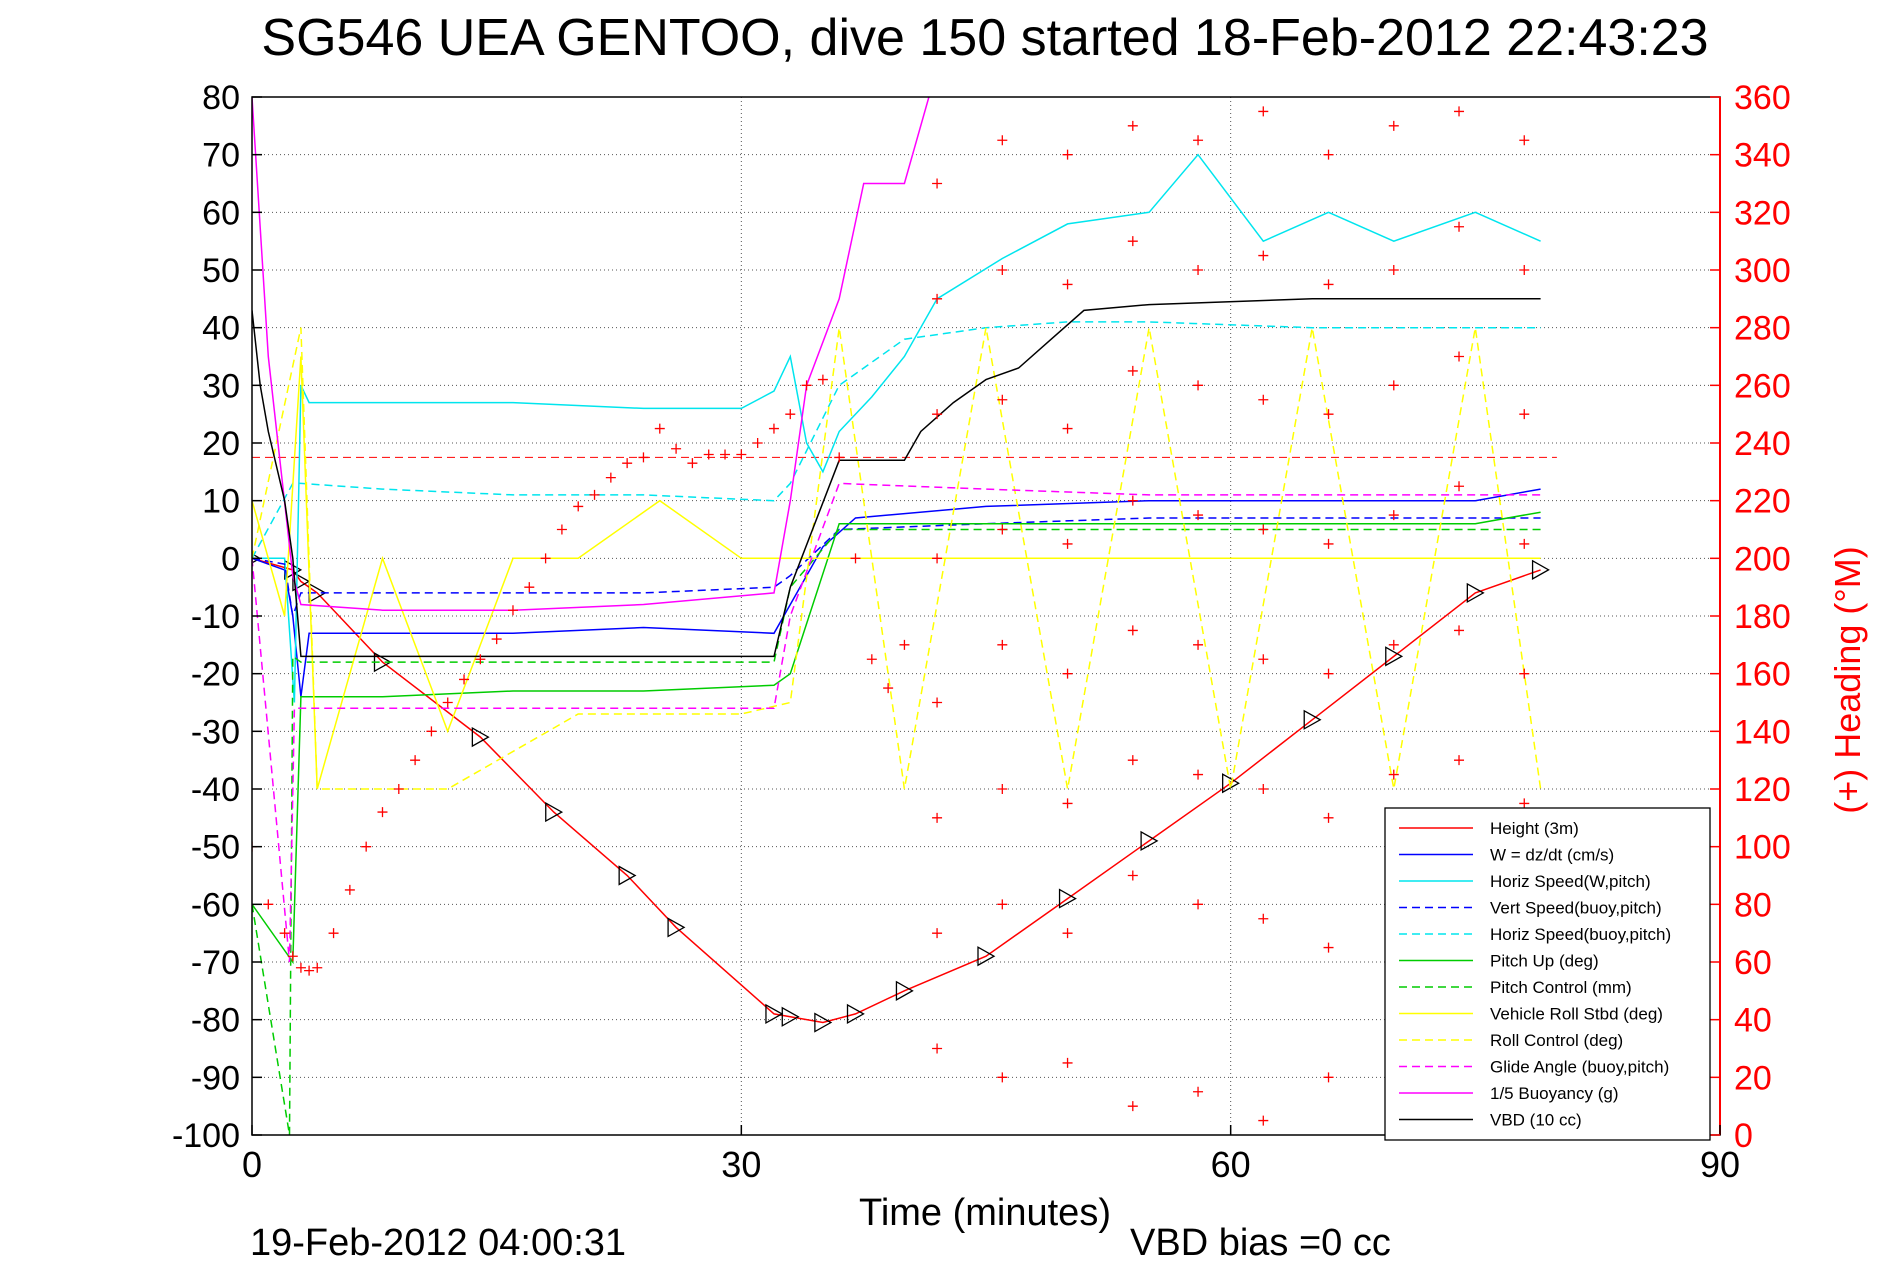 The image size is (1891, 1262). What do you see at coordinates (1536, 1120) in the screenshot?
I see `legend-entry-label: VBD (10 cc)` at bounding box center [1536, 1120].